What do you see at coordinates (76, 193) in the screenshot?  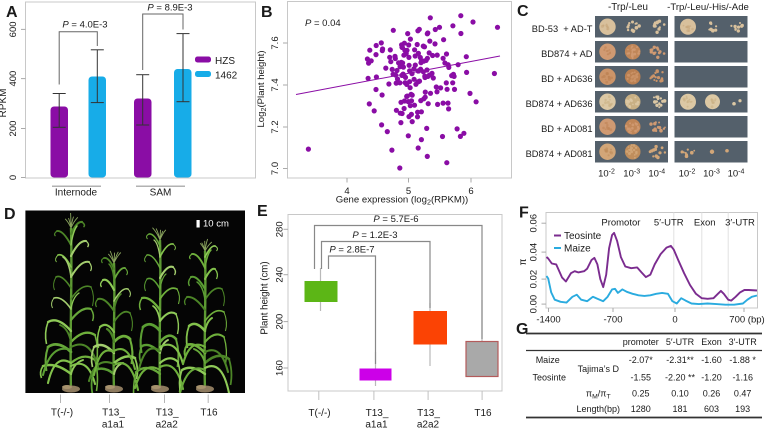 I see `svg-text: Internode` at bounding box center [76, 193].